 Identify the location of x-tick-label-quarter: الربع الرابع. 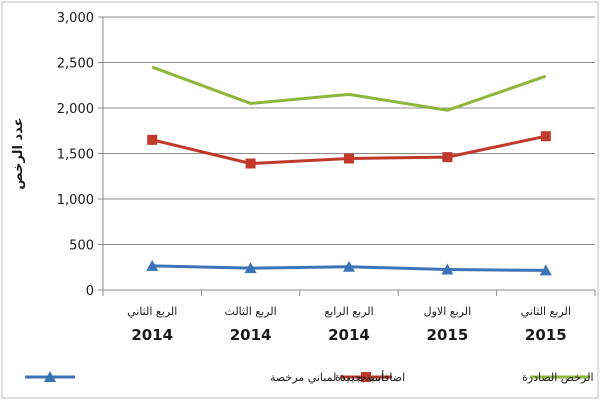
(348, 311).